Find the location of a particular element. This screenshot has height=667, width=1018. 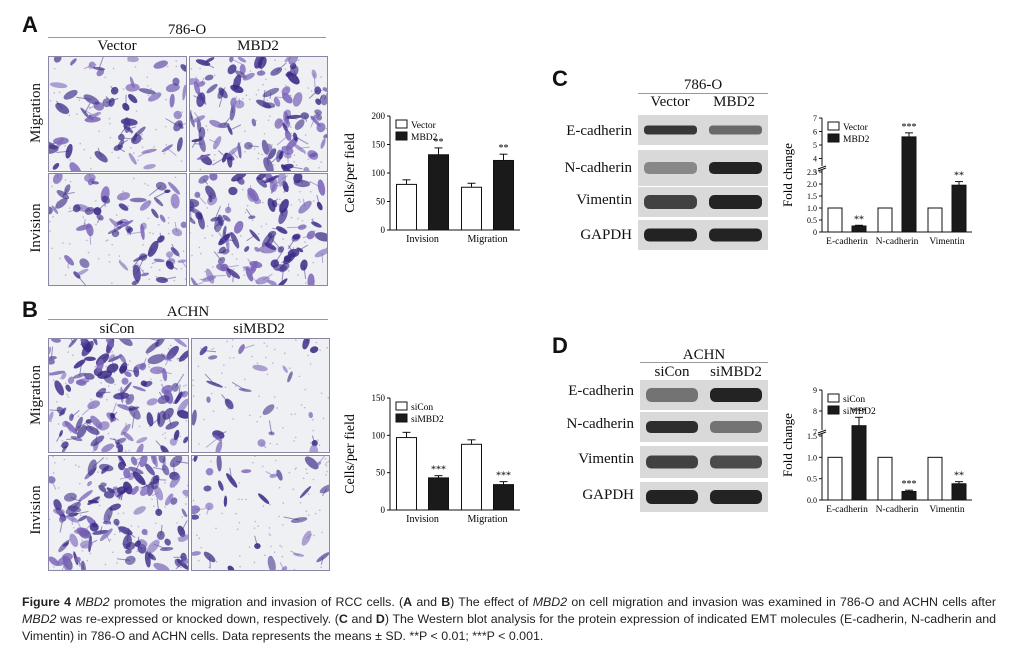

micrograph-b-sicon-invision is located at coordinates (118, 513).